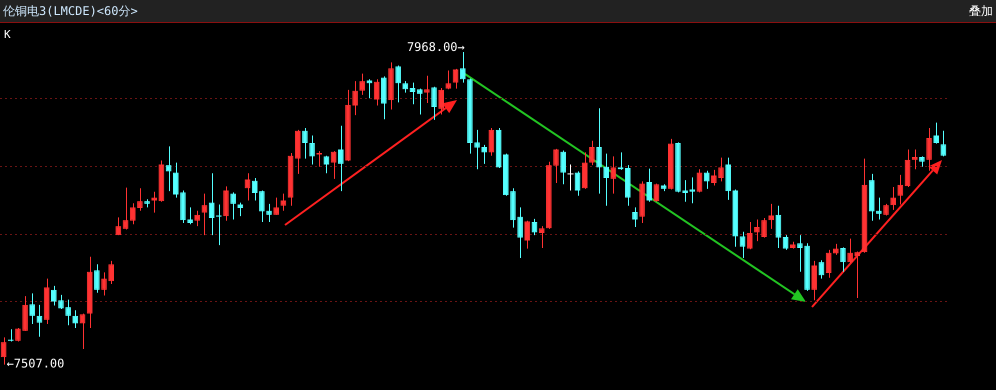 This screenshot has width=996, height=390. What do you see at coordinates (7, 34) in the screenshot?
I see `text: K` at bounding box center [7, 34].